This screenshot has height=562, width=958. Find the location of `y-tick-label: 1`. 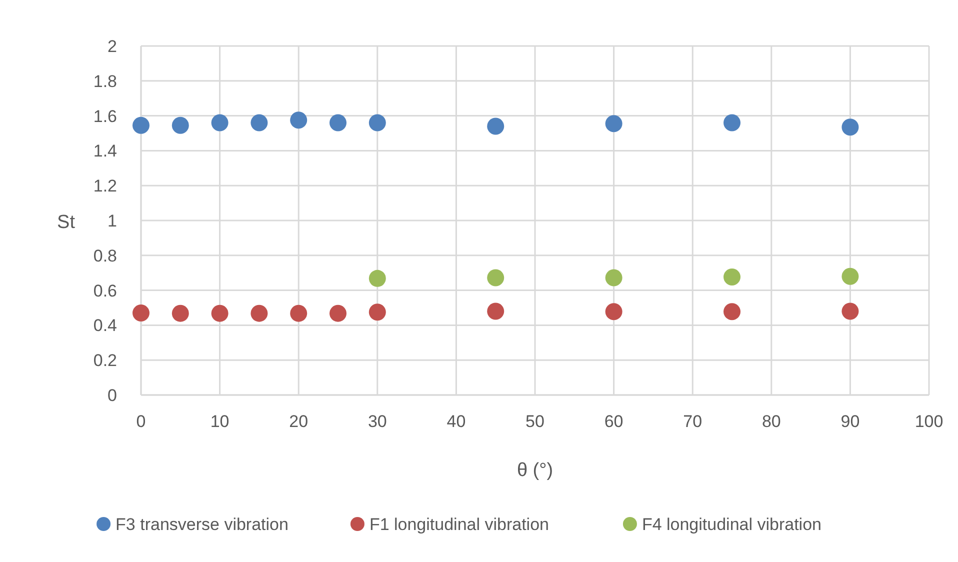

y-tick-label: 1 is located at coordinates (112, 220).